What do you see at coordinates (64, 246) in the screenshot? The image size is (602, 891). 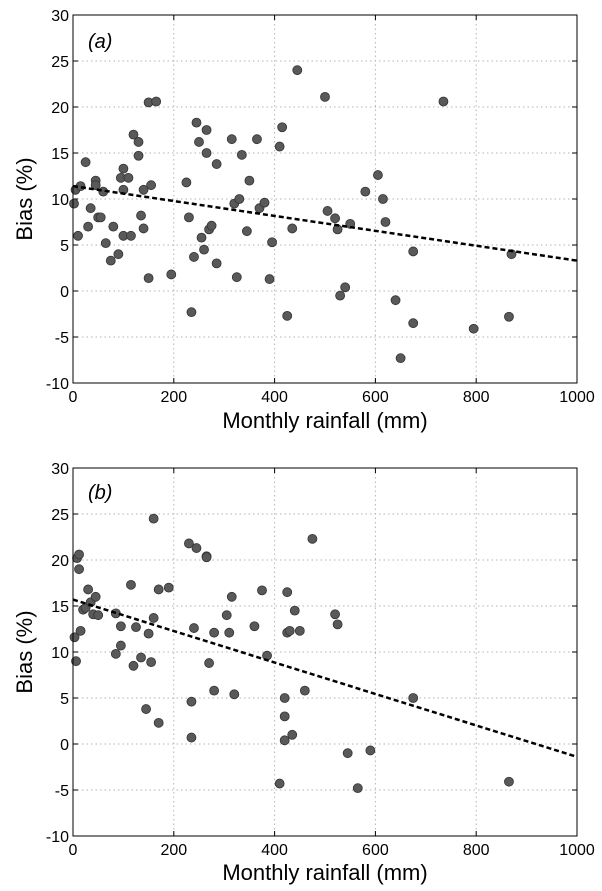 I see `y-tick-label: 5` at bounding box center [64, 246].